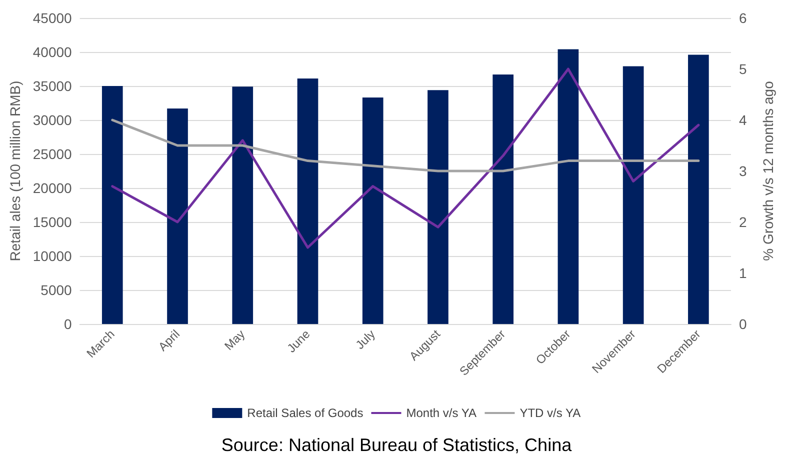  What do you see at coordinates (15, 171) in the screenshot?
I see `y-axis-title: Retail ales (100 million RMB)` at bounding box center [15, 171].